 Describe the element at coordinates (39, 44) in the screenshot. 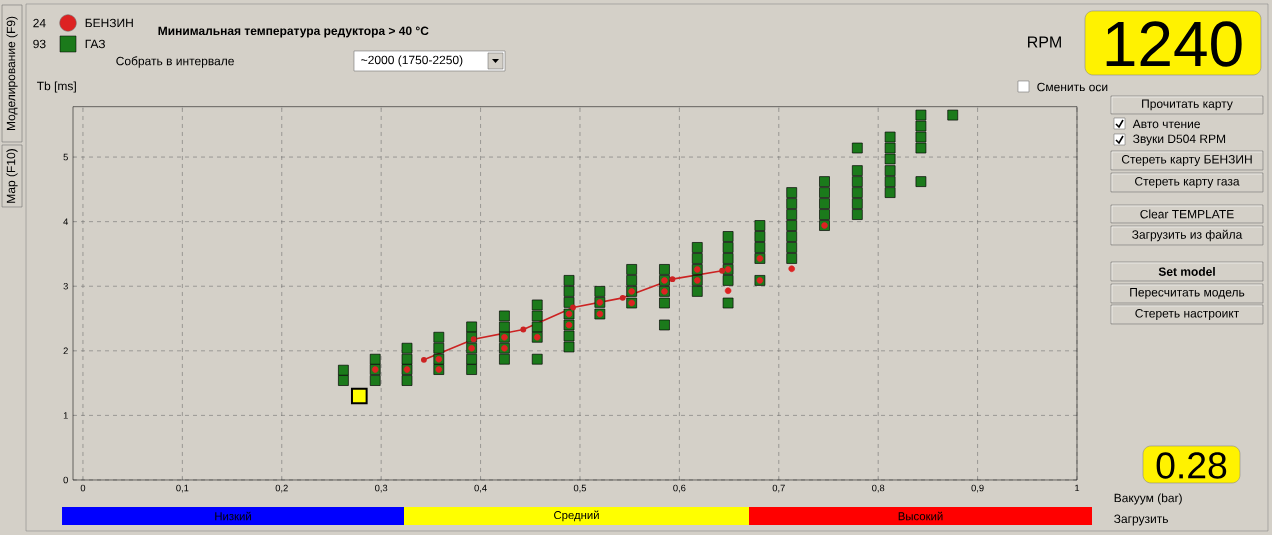

I see `text: 93` at that location.